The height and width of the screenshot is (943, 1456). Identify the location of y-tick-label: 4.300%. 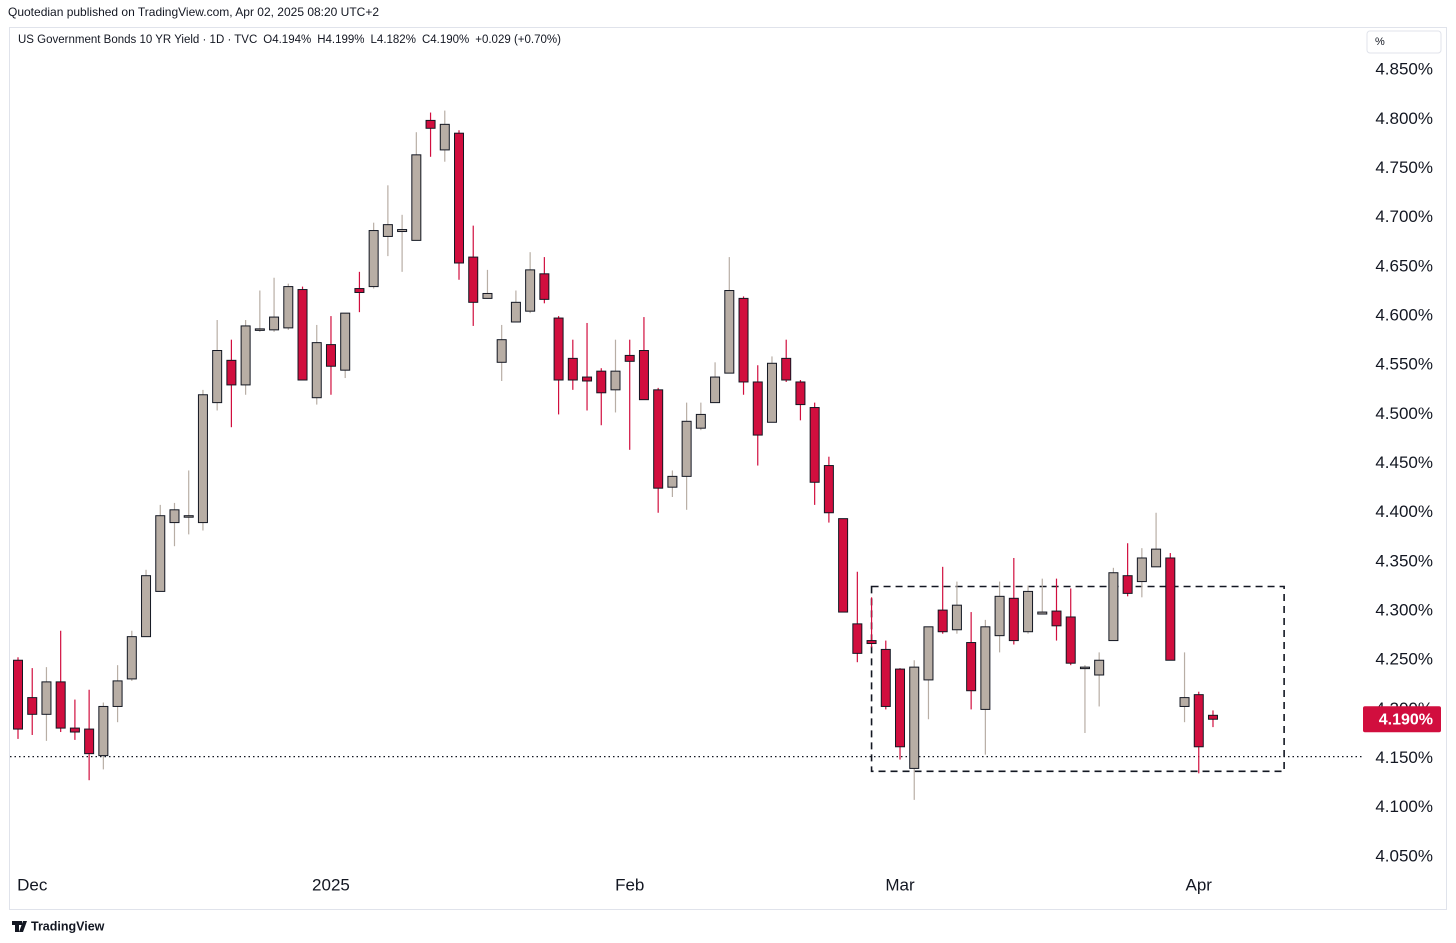
(1404, 610).